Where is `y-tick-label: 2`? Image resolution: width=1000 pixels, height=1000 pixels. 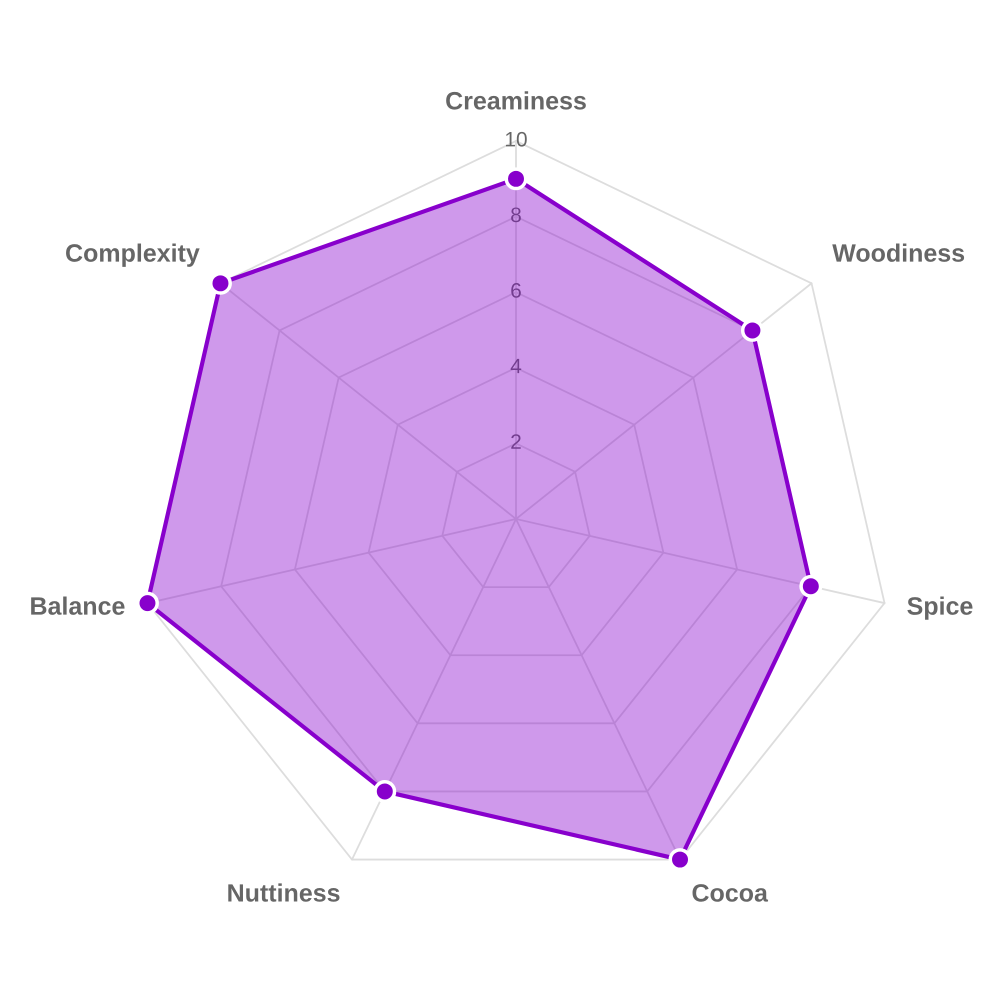 y-tick-label: 2 is located at coordinates (516, 441).